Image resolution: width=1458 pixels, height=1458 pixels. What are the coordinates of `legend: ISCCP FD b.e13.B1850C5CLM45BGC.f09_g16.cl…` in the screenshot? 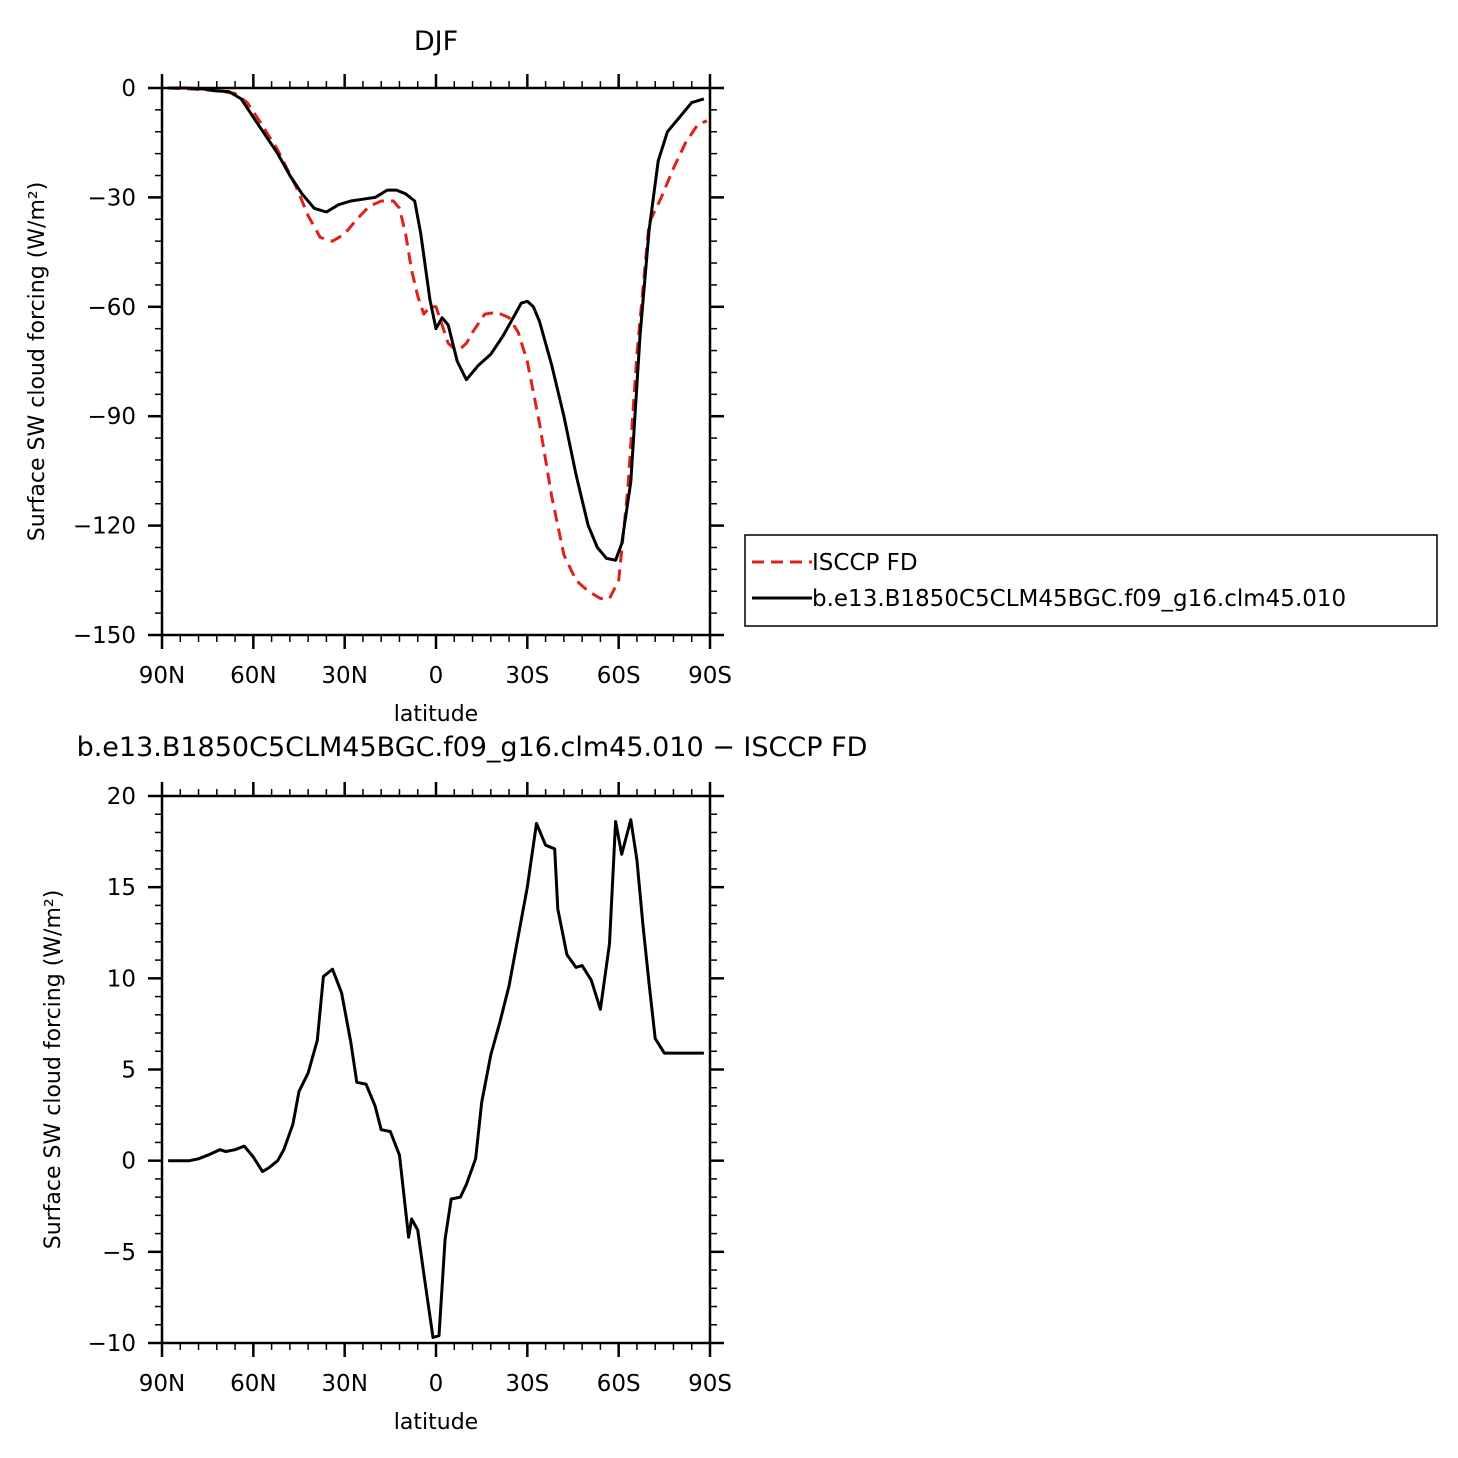 It's located at (1091, 580).